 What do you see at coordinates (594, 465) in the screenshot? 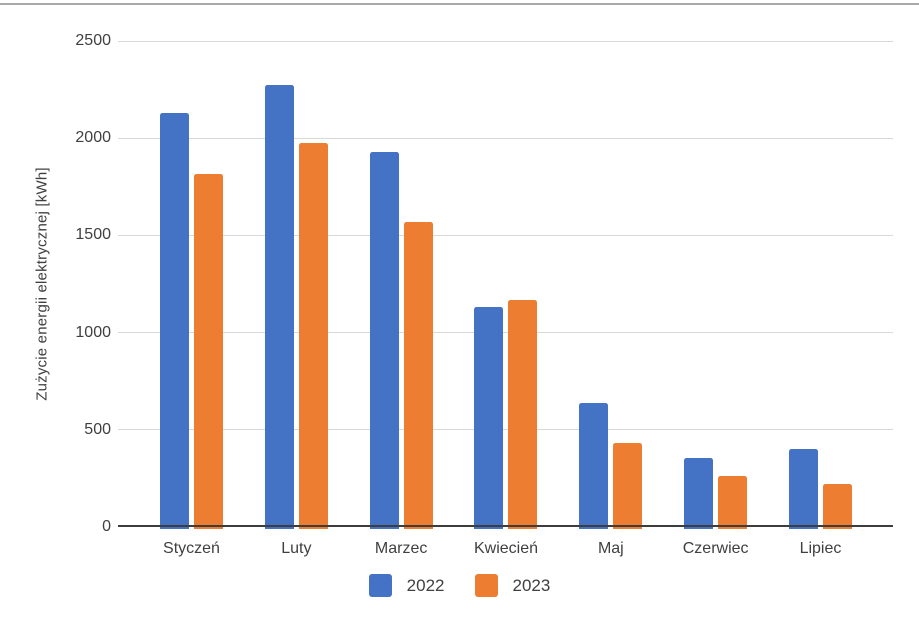
I see `bar-maj-2022` at bounding box center [594, 465].